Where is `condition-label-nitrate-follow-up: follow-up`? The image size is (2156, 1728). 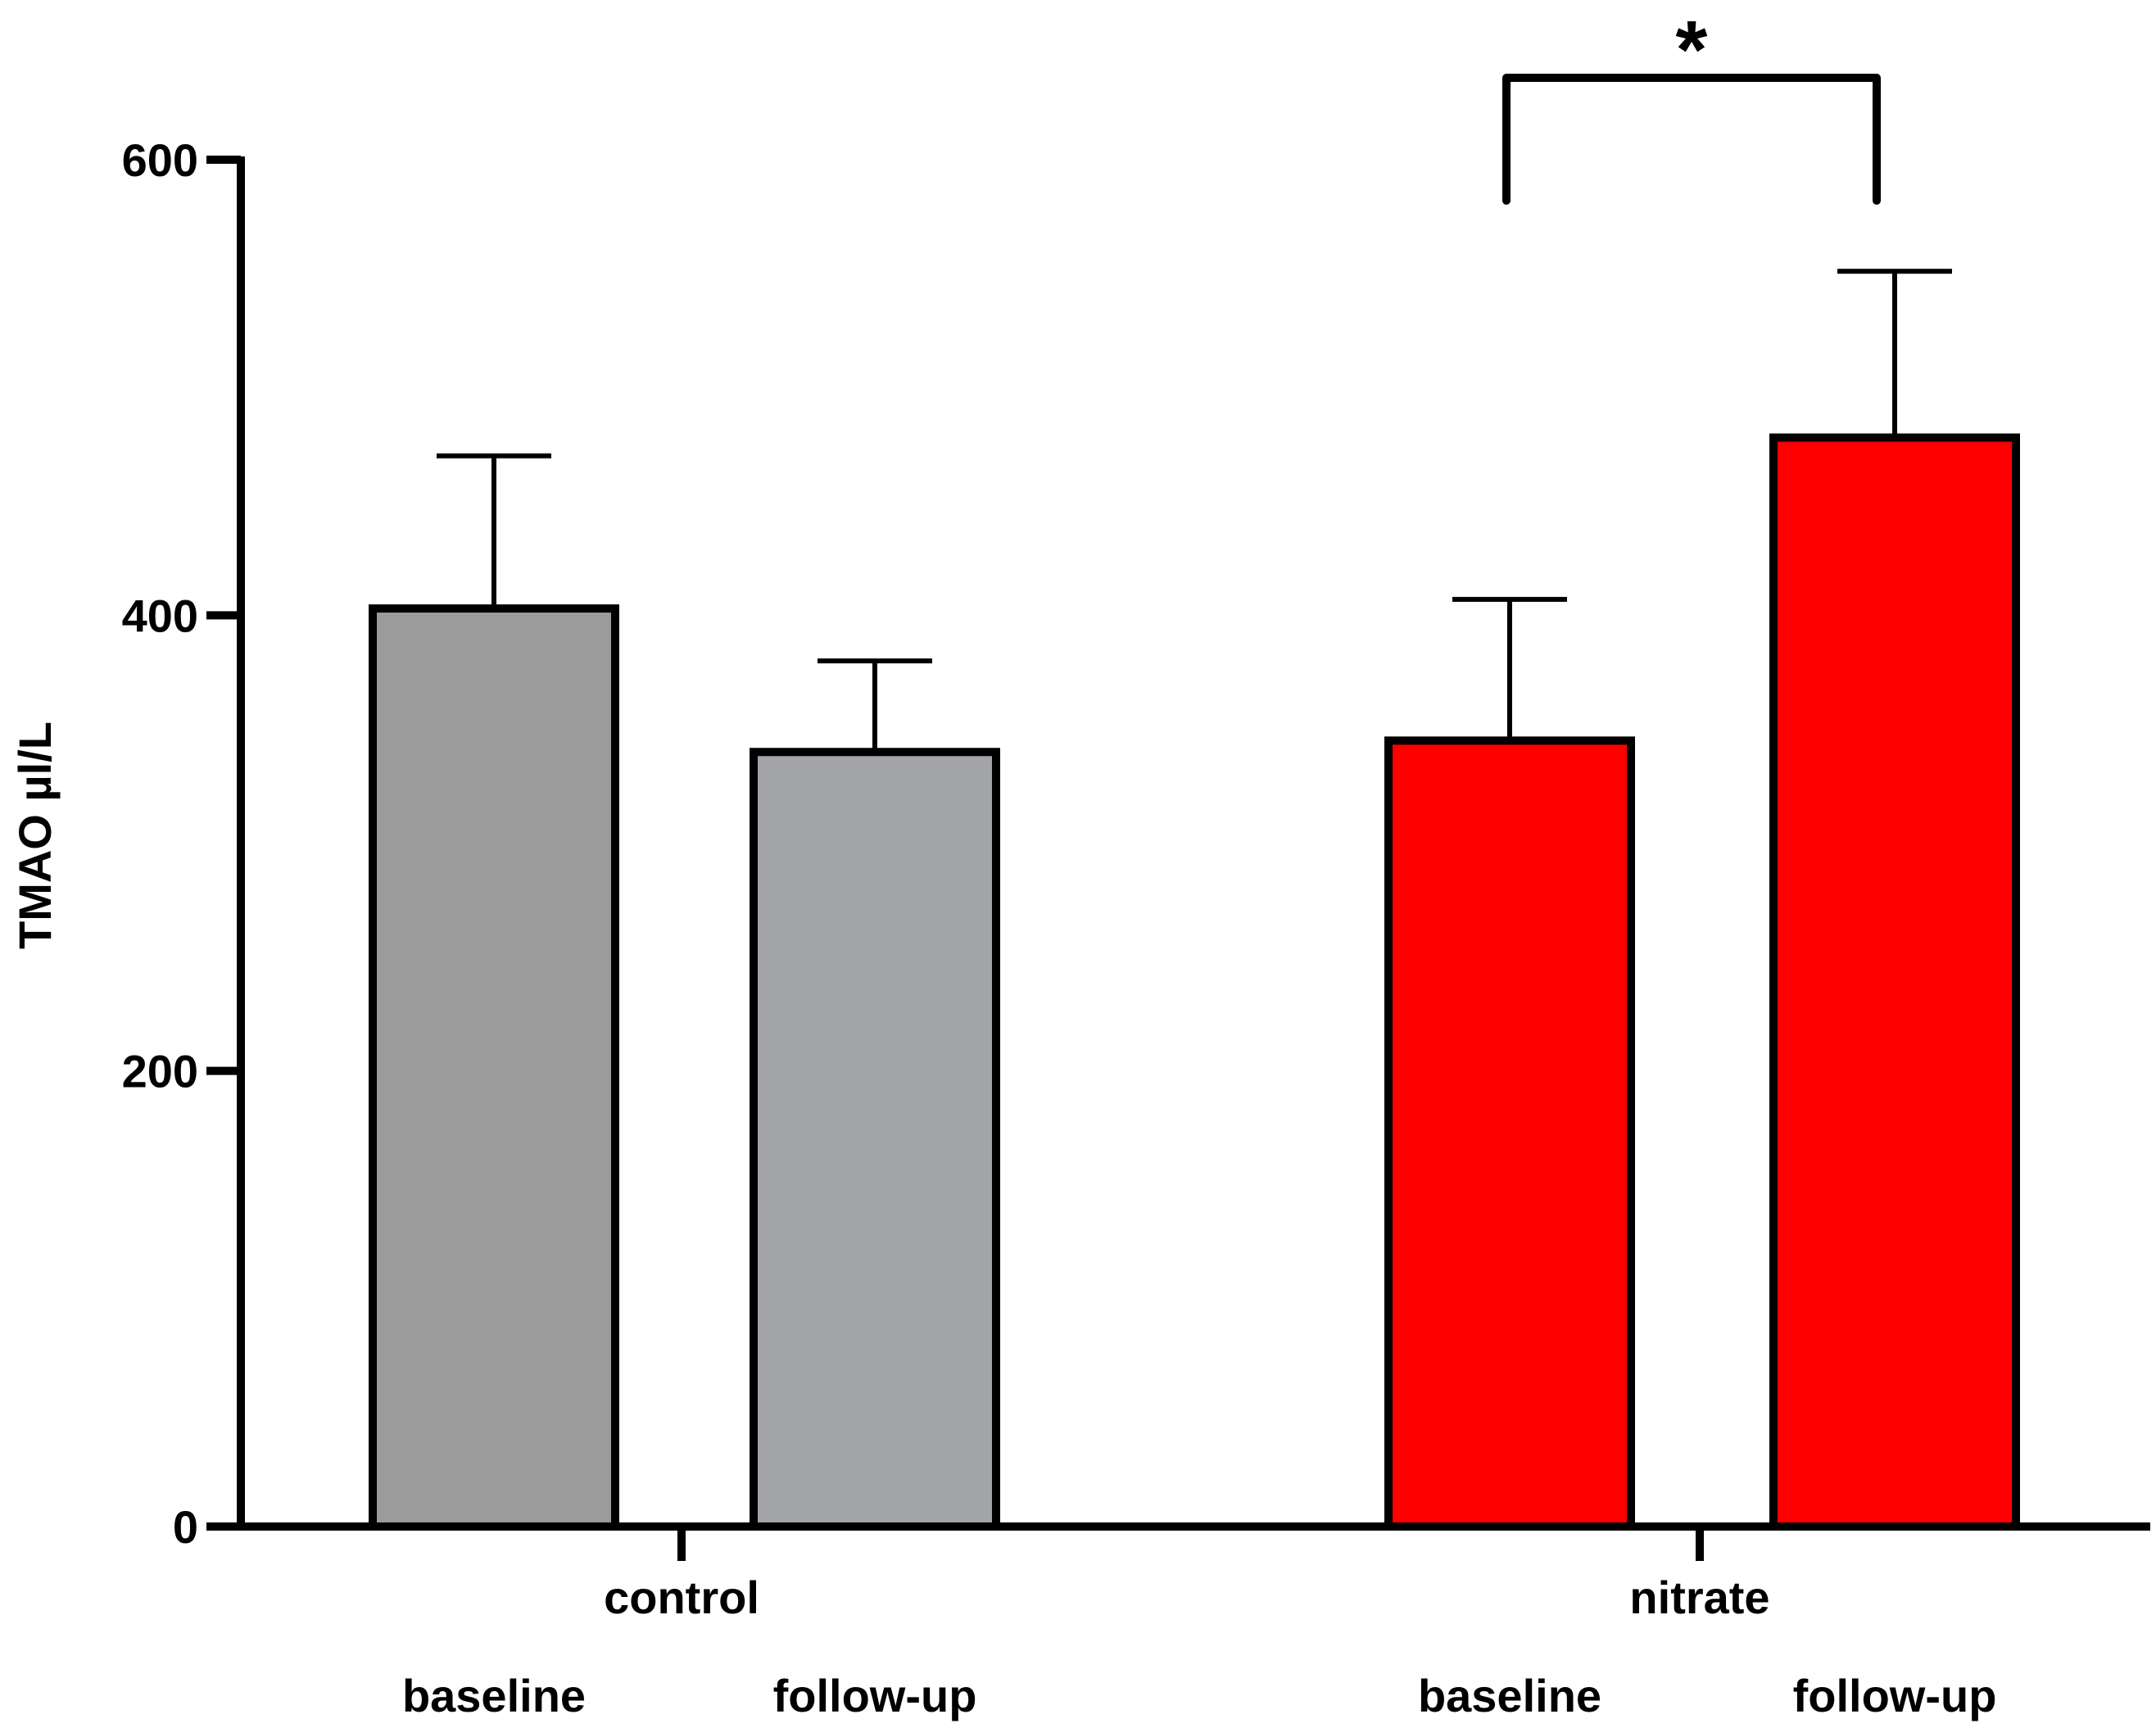 condition-label-nitrate-follow-up: follow-up is located at coordinates (1895, 1696).